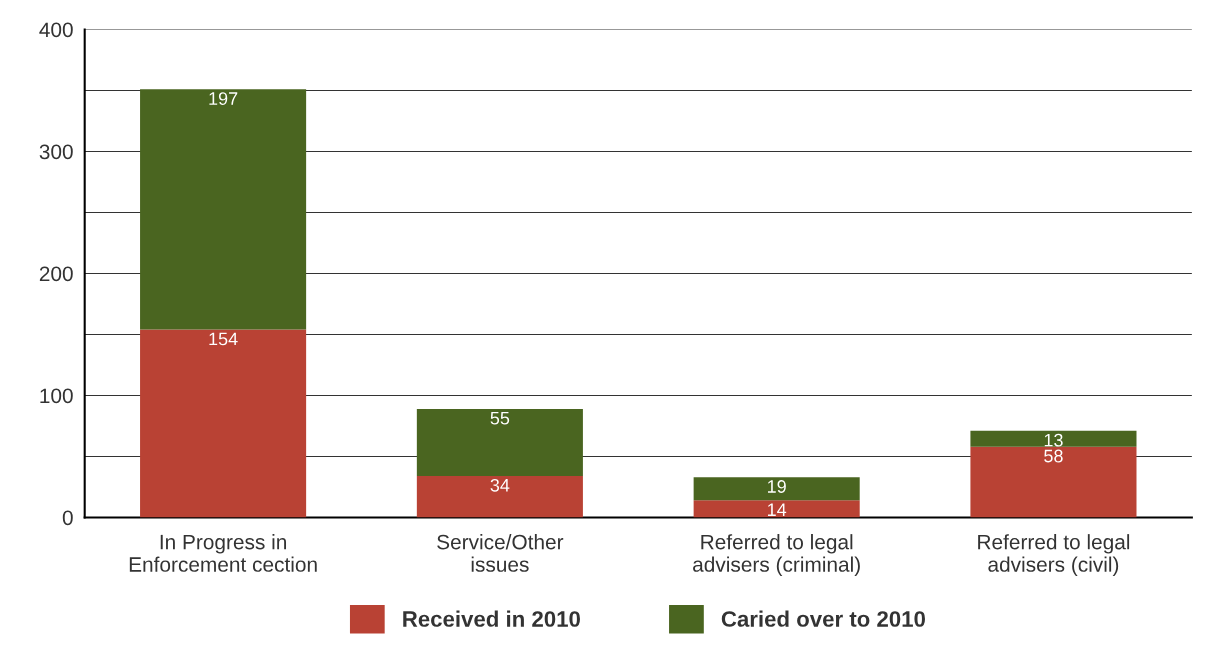 Image resolution: width=1210 pixels, height=655 pixels. What do you see at coordinates (223, 553) in the screenshot?
I see `x-tick-label: In Progress in Enforcement cection` at bounding box center [223, 553].